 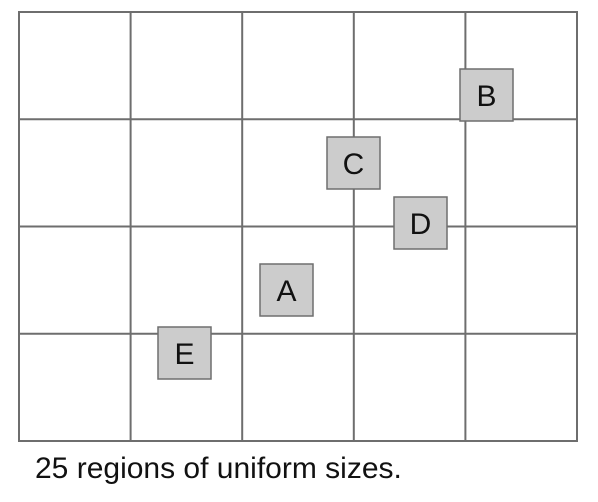 I want to click on box-c-rect, so click(x=353, y=163).